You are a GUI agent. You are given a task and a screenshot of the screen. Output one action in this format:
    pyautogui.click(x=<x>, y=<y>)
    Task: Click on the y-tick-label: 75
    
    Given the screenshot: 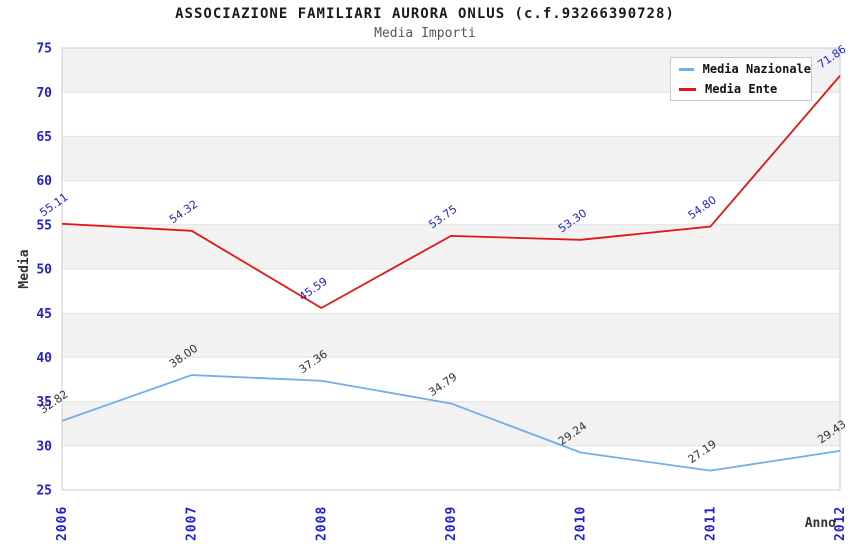 What is the action you would take?
    pyautogui.click(x=44, y=49)
    